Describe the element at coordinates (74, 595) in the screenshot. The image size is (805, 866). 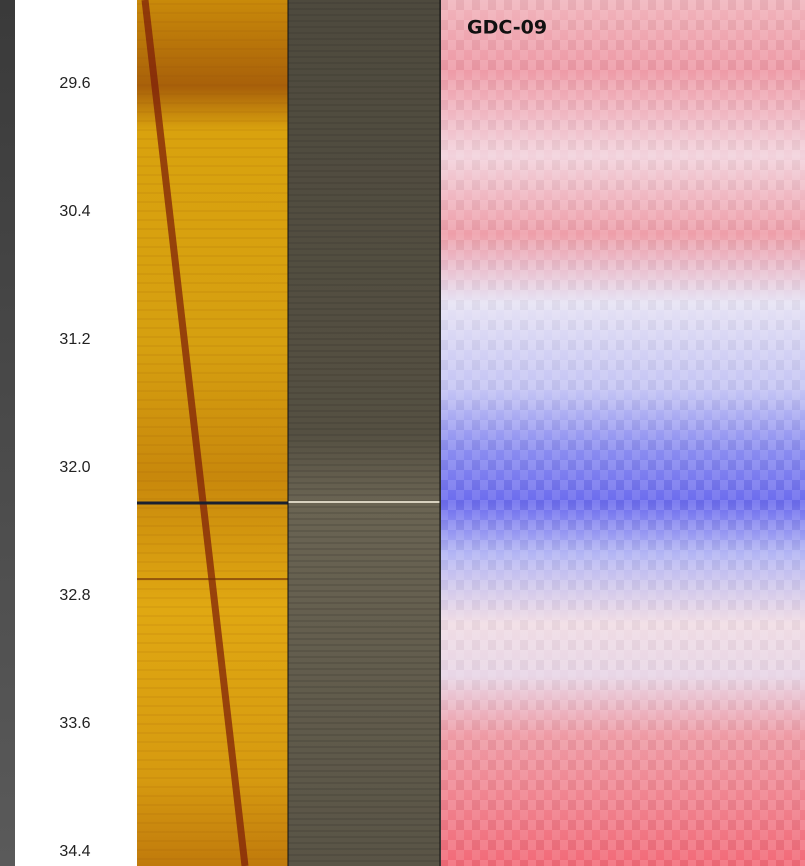
I see `depth-label: 32.8` at that location.